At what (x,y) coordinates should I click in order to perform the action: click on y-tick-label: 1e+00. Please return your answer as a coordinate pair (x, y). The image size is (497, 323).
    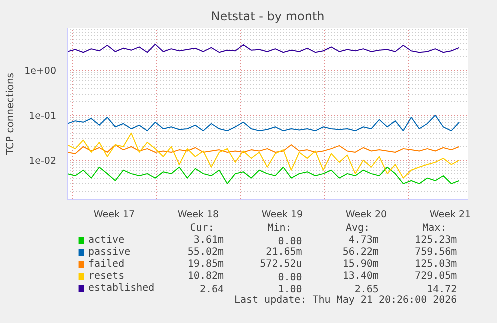
    Looking at the image, I should click on (40, 72).